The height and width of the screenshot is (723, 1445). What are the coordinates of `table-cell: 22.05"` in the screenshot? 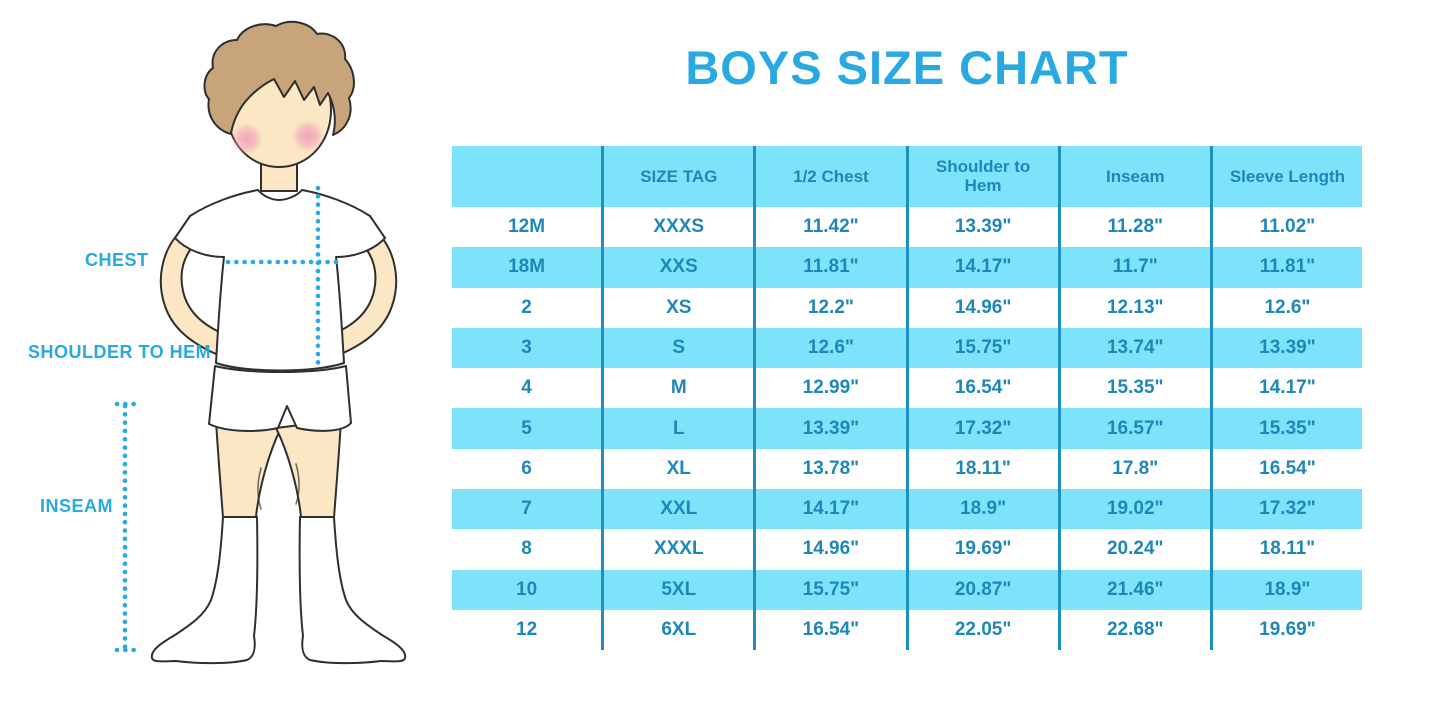 It's located at (981, 630).